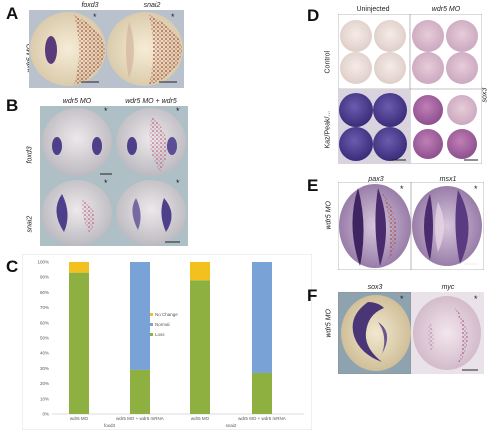 This screenshot has height=432, width=500. I want to click on x-group-label: foxd3, so click(110, 425).